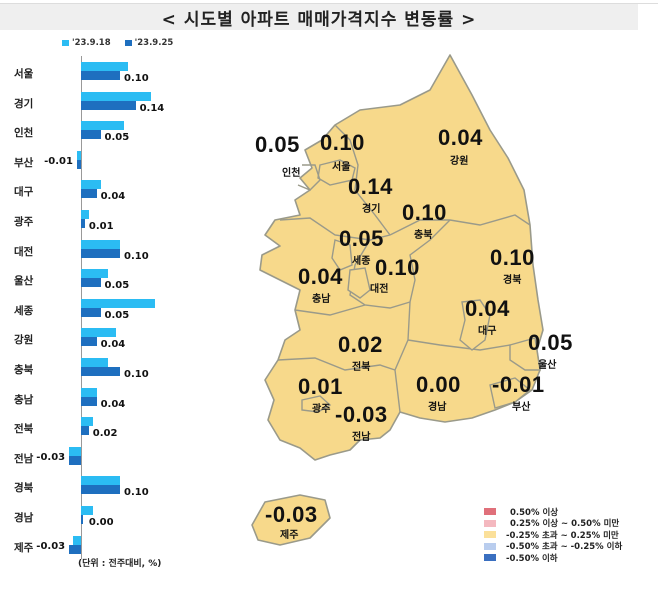  Describe the element at coordinates (320, 276) in the screenshot. I see `map-value-chungnam: 0.04` at that location.